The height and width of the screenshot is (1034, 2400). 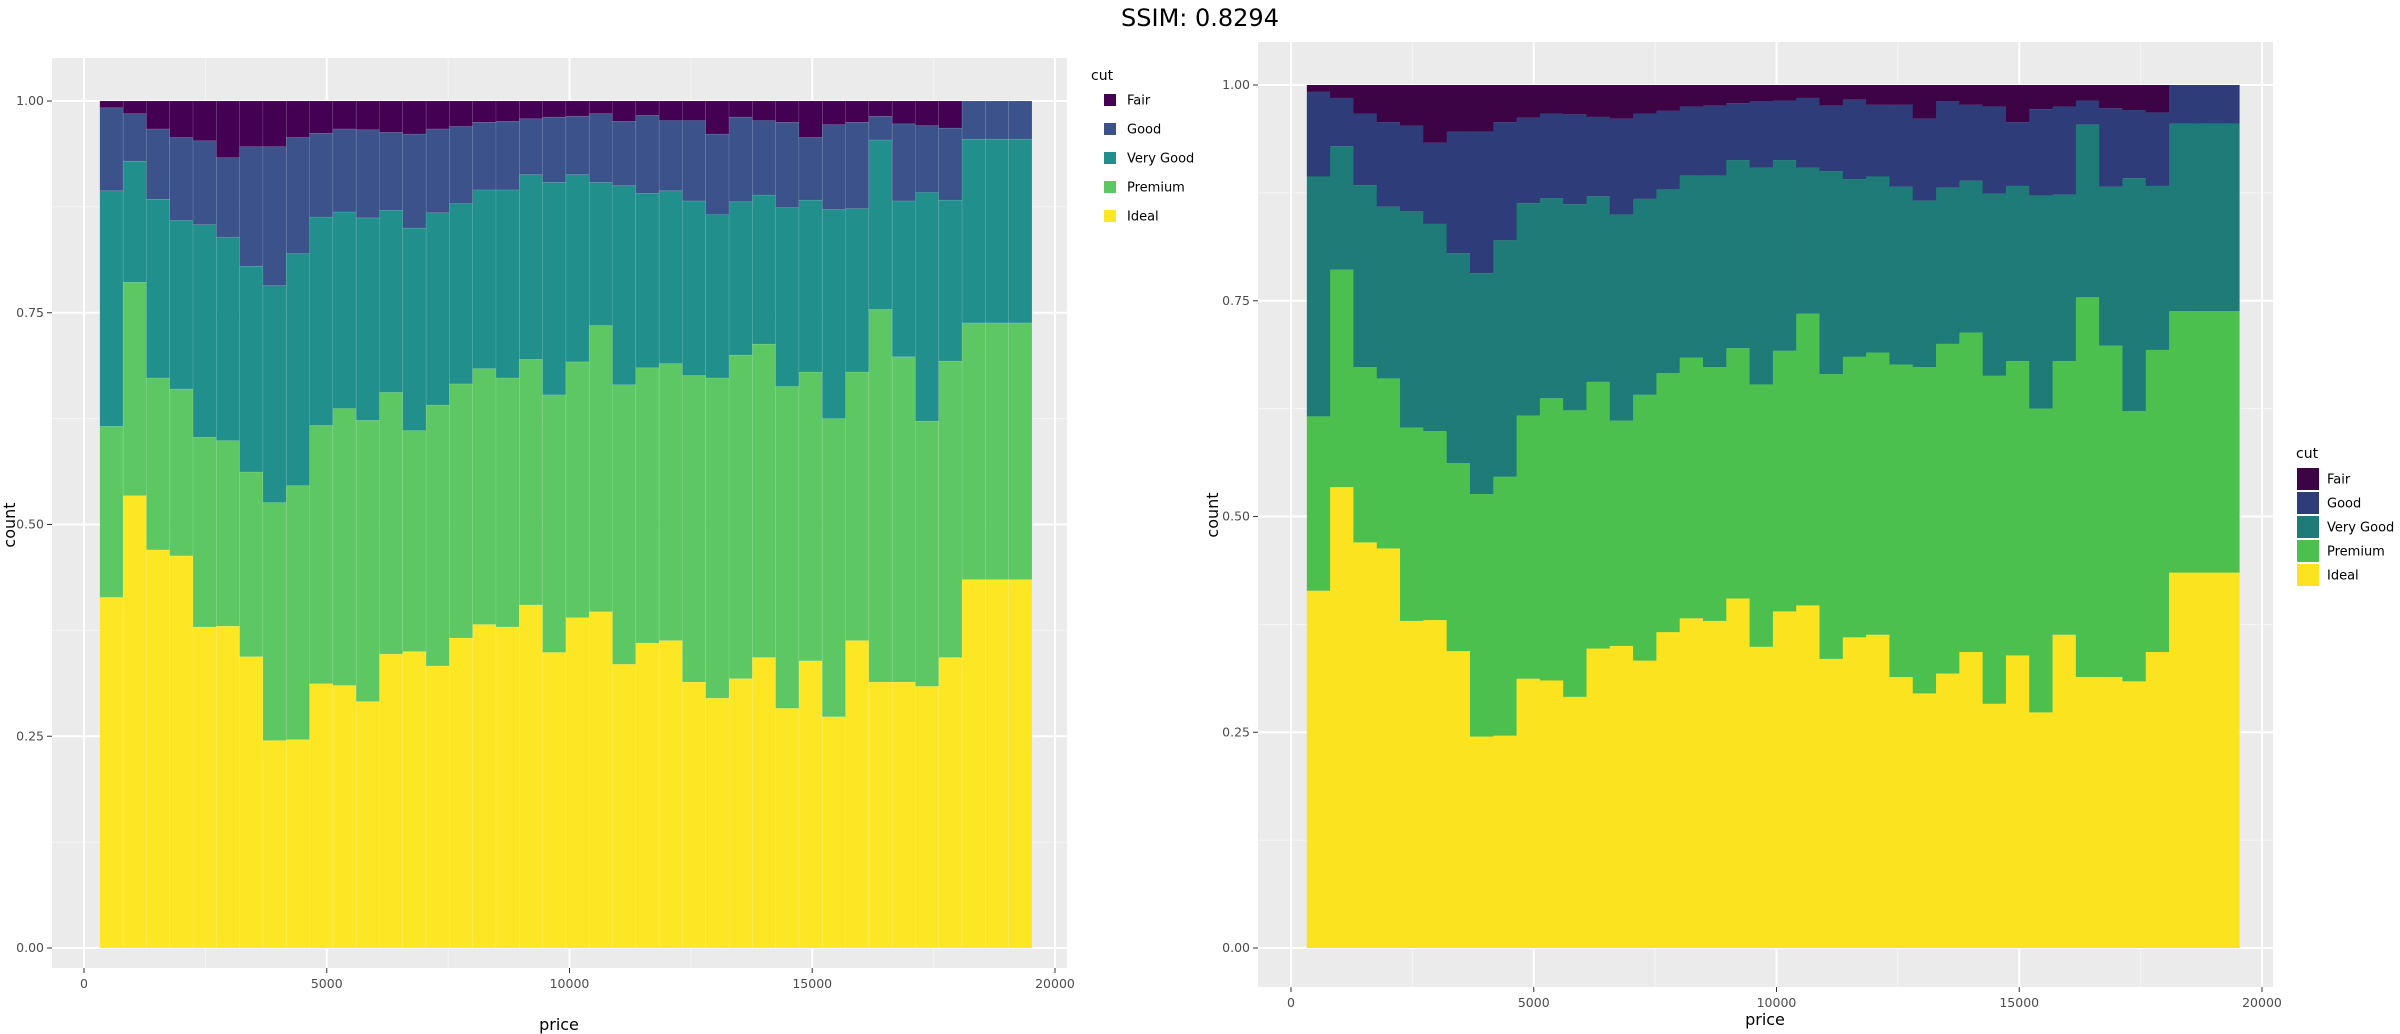 What do you see at coordinates (1291, 1002) in the screenshot?
I see `x-tick-label: 0` at bounding box center [1291, 1002].